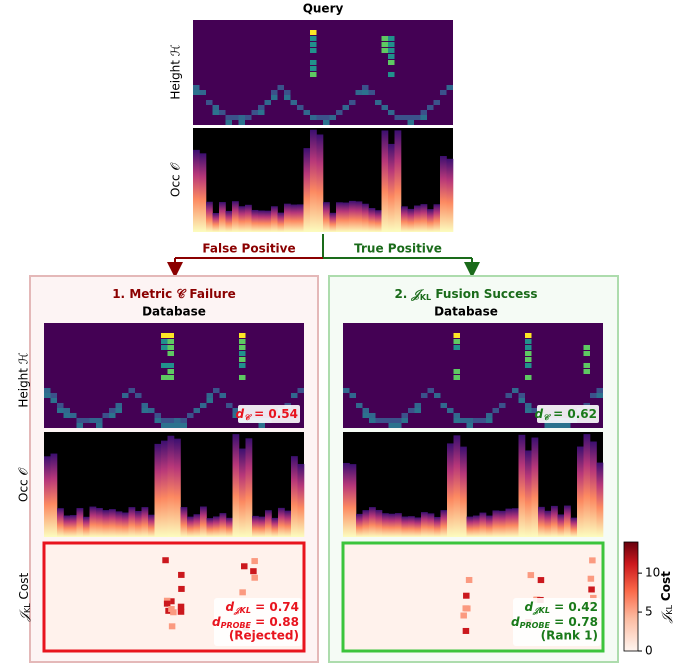 The height and width of the screenshot is (666, 694). What do you see at coordinates (323, 126) in the screenshot?
I see `heatmaps` at bounding box center [323, 126].